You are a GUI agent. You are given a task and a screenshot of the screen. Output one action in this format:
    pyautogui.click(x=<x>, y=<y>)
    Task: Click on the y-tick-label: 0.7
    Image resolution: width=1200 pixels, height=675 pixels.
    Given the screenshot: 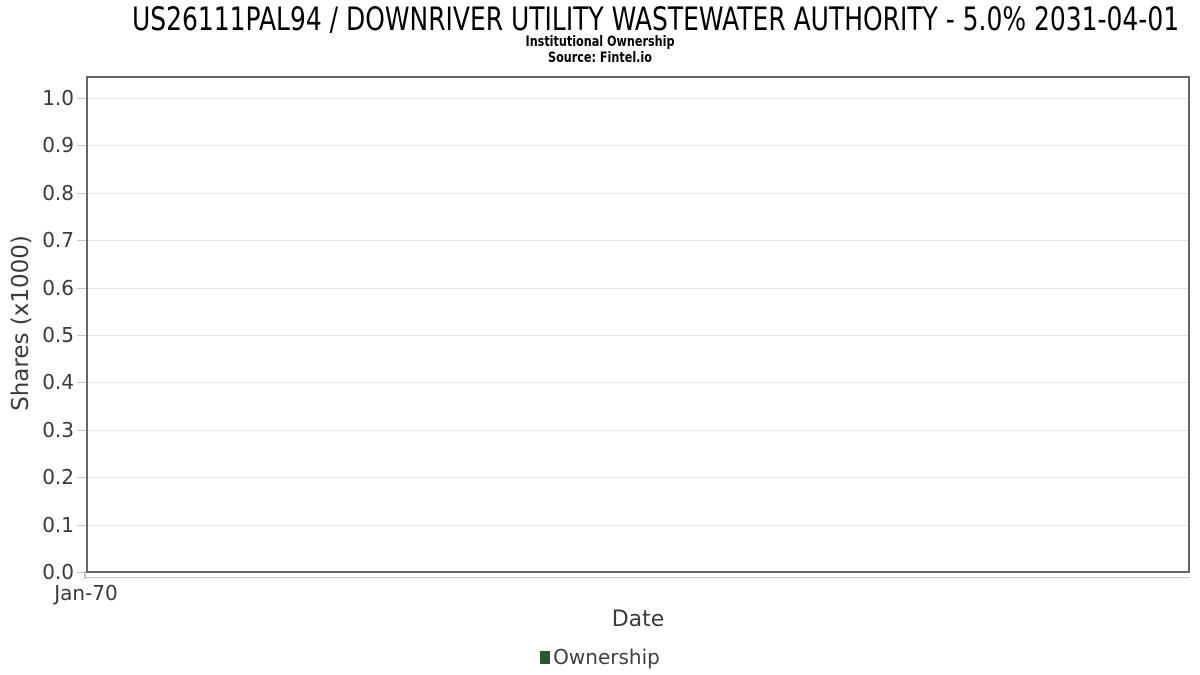 What is the action you would take?
    pyautogui.click(x=58, y=240)
    